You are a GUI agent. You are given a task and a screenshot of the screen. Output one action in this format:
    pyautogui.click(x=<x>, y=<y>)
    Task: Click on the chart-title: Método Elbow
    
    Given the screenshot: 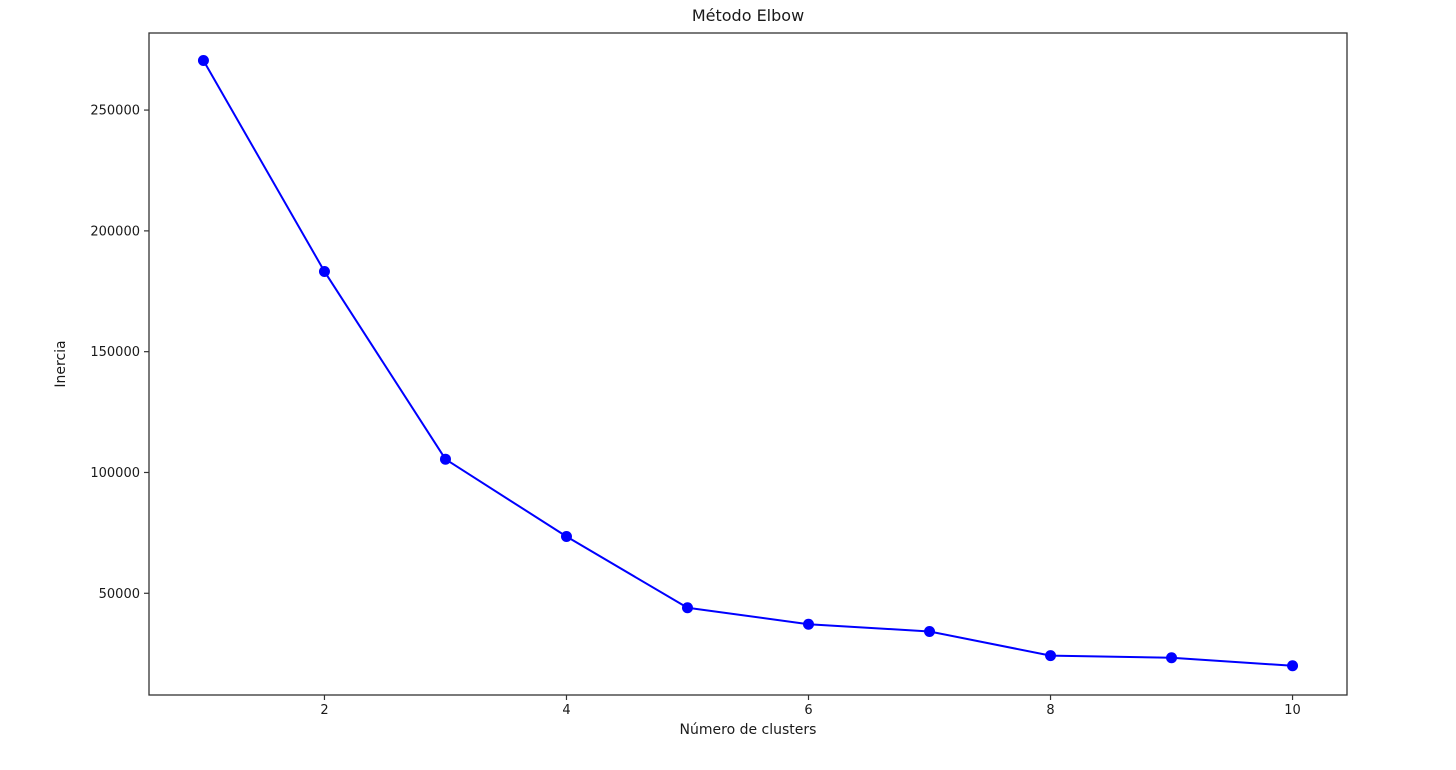 What is the action you would take?
    pyautogui.click(x=748, y=15)
    